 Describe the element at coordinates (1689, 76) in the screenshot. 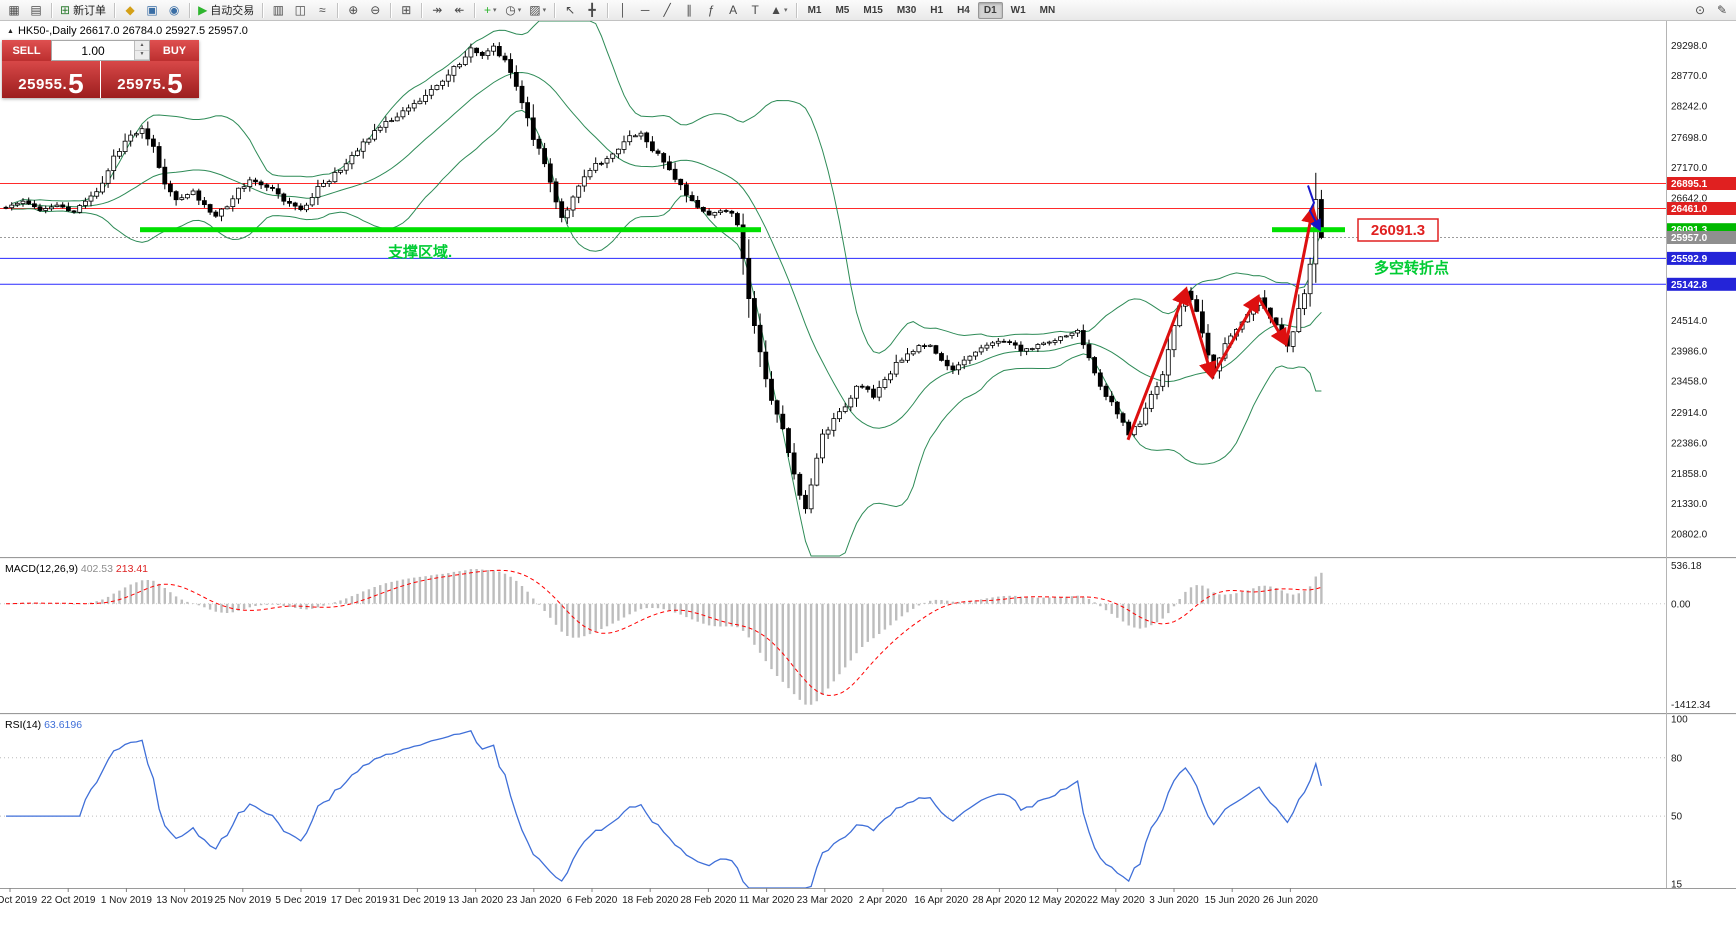

I see `svg-text: 28770.0` at that location.